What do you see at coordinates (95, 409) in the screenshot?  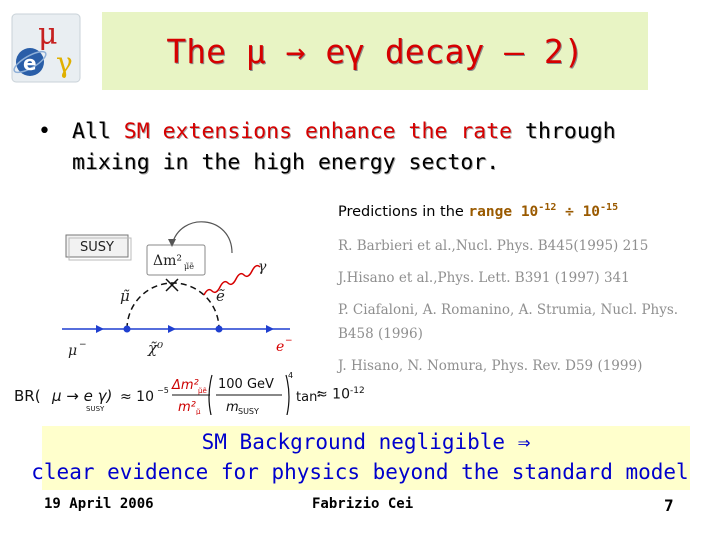 I see `formula-susy-sub: SUSY` at bounding box center [95, 409].